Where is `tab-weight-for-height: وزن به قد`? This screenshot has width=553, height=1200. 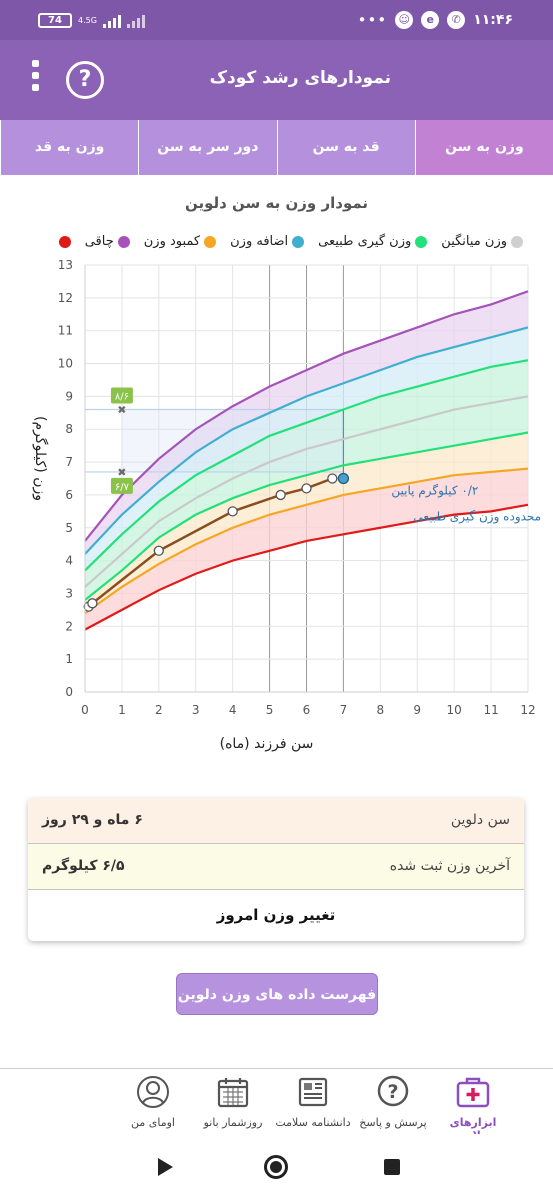
tab-weight-for-height: وزن به قد is located at coordinates (69, 147).